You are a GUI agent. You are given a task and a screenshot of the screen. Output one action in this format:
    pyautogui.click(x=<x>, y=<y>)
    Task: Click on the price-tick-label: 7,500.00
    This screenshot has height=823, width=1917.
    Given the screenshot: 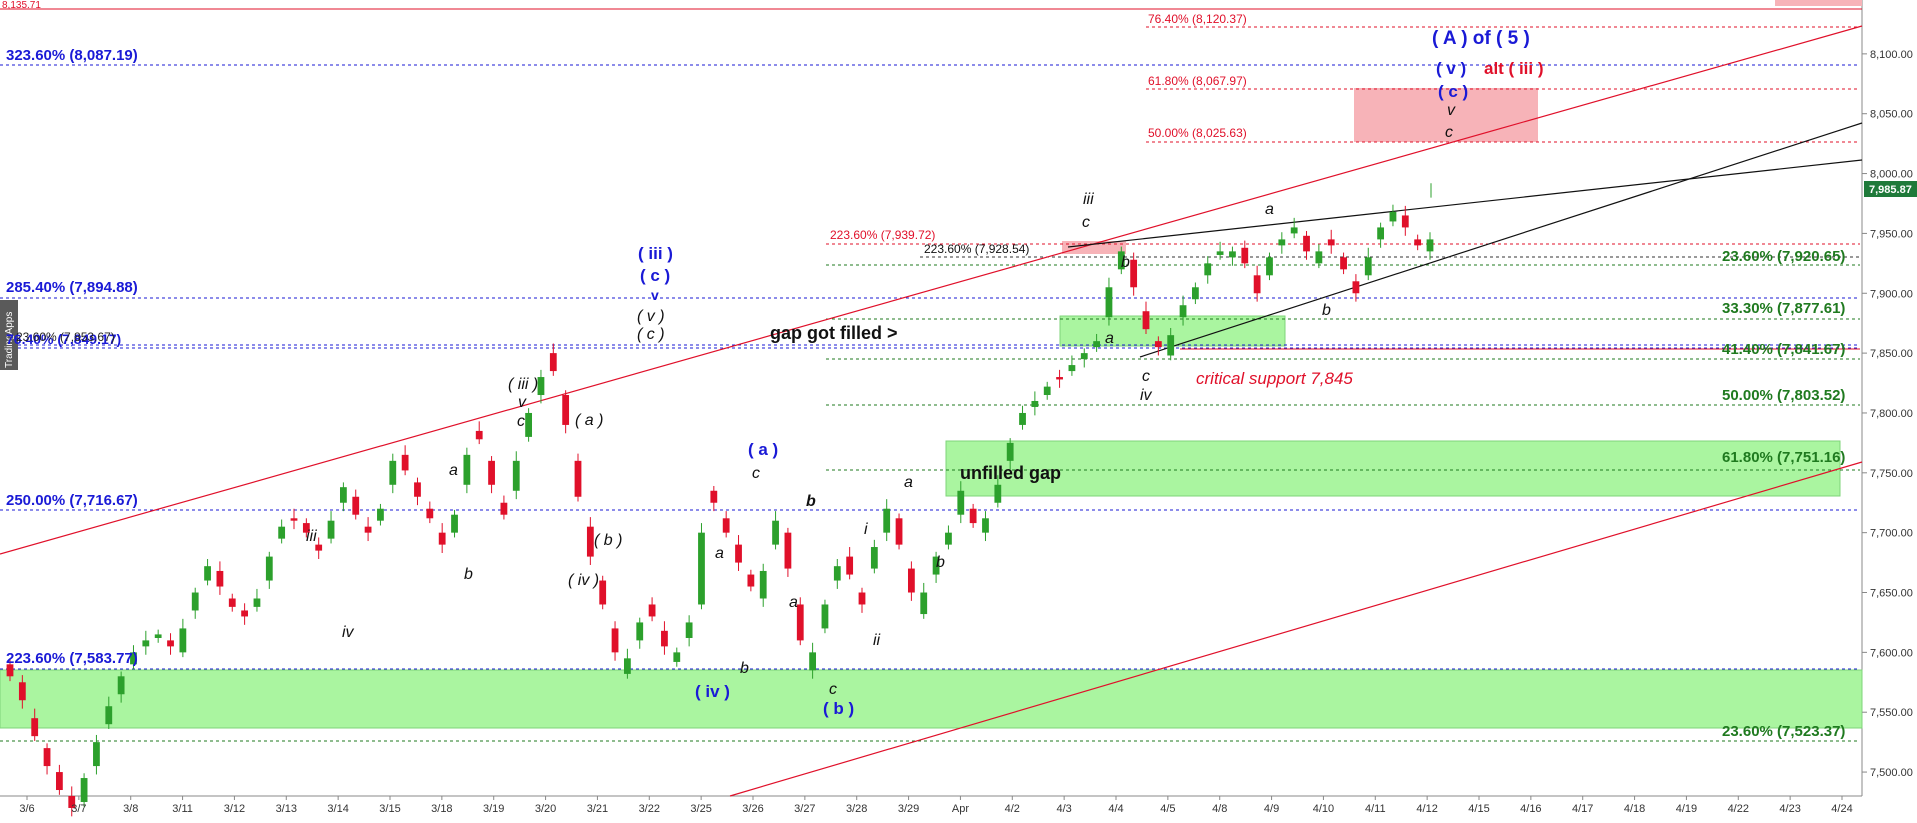 What is the action you would take?
    pyautogui.click(x=1891, y=773)
    